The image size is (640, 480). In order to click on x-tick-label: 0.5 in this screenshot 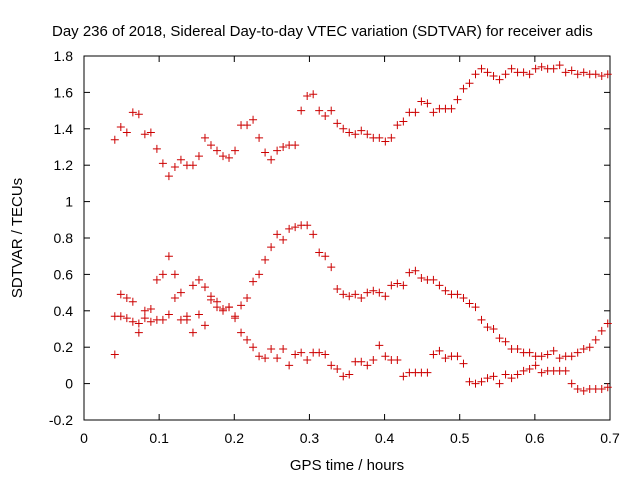, I will do `click(460, 438)`.